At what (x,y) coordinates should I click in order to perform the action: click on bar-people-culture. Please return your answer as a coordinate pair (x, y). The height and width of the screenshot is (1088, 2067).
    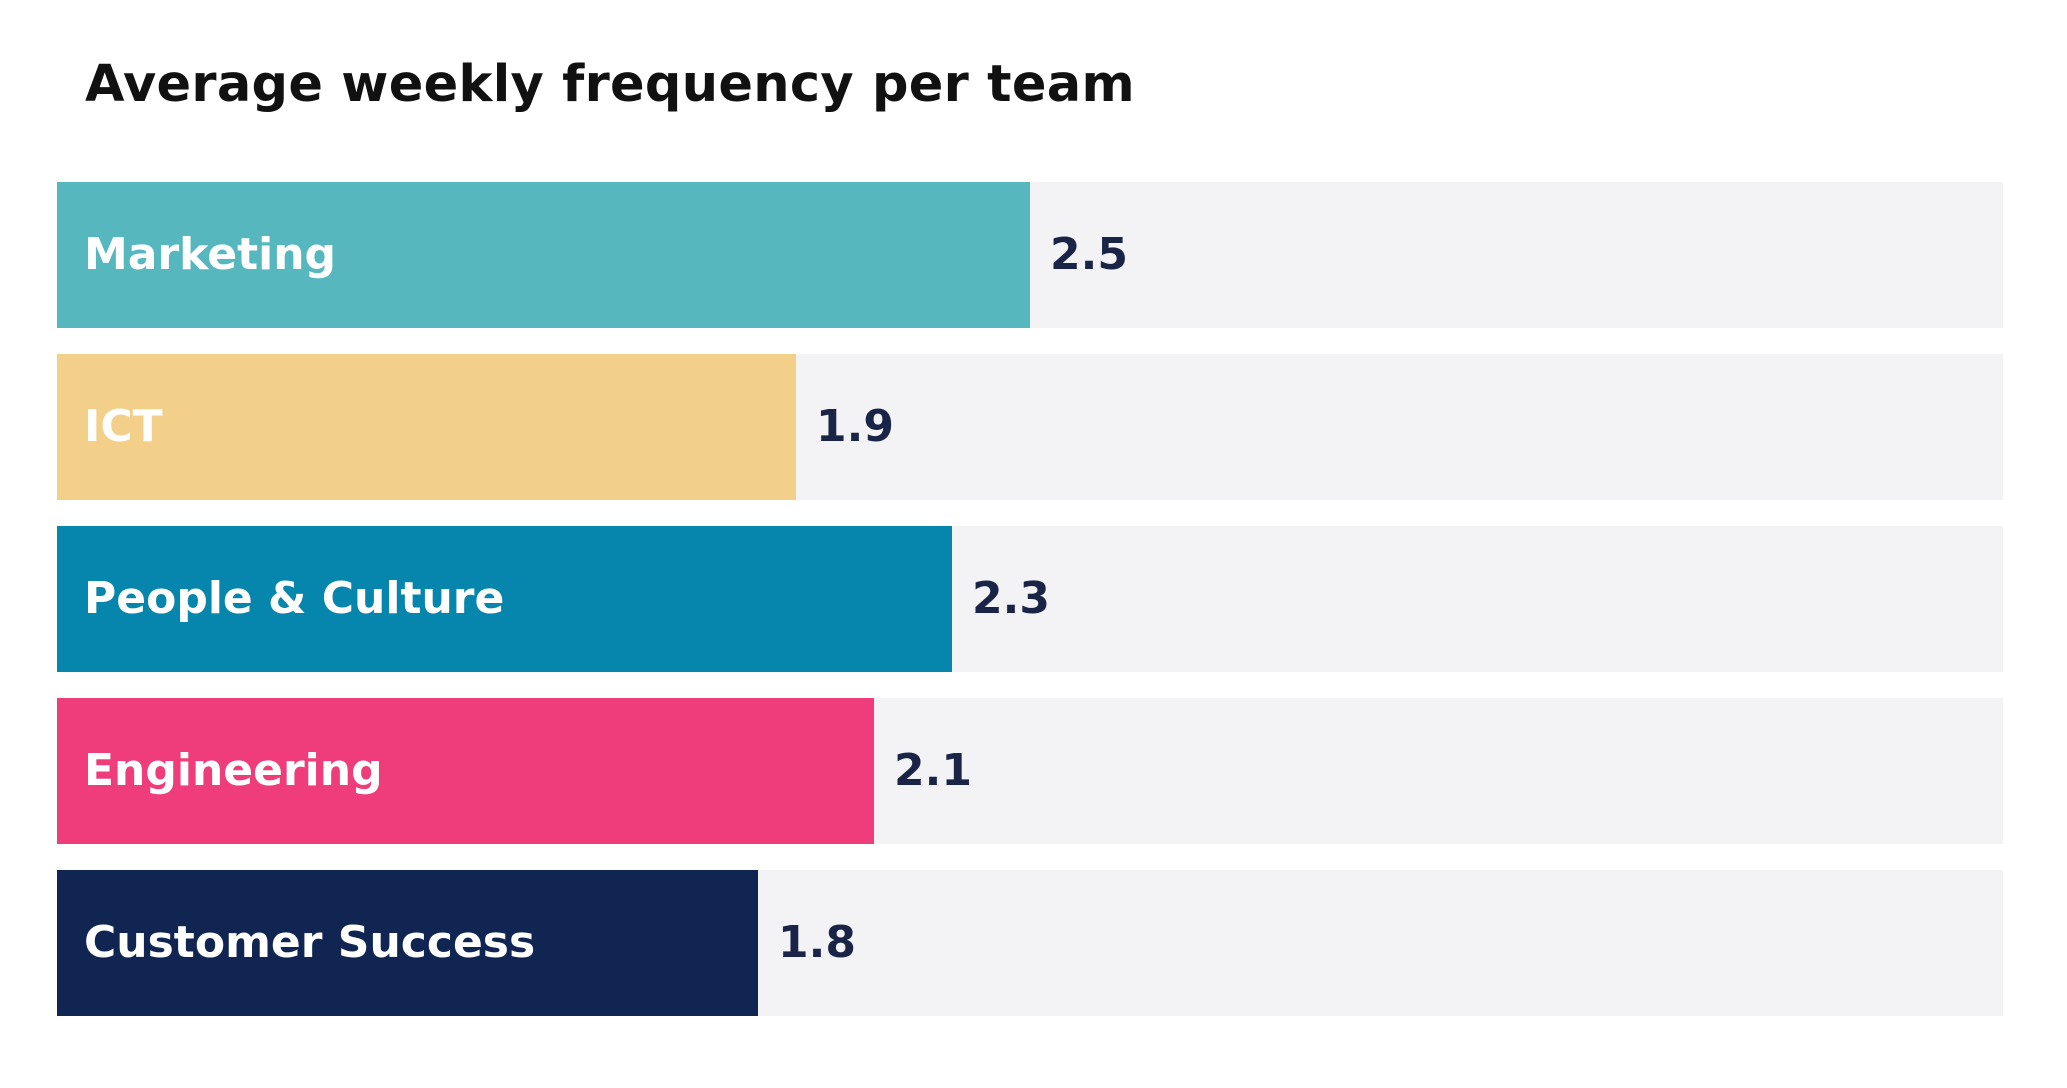
    Looking at the image, I should click on (504, 599).